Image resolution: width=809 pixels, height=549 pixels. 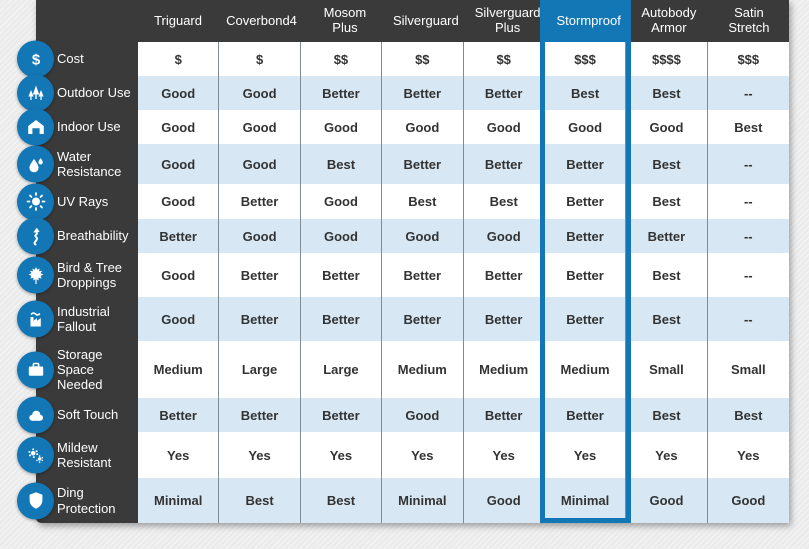 What do you see at coordinates (77, 59) in the screenshot?
I see `row-label-cost: $ Cost` at bounding box center [77, 59].